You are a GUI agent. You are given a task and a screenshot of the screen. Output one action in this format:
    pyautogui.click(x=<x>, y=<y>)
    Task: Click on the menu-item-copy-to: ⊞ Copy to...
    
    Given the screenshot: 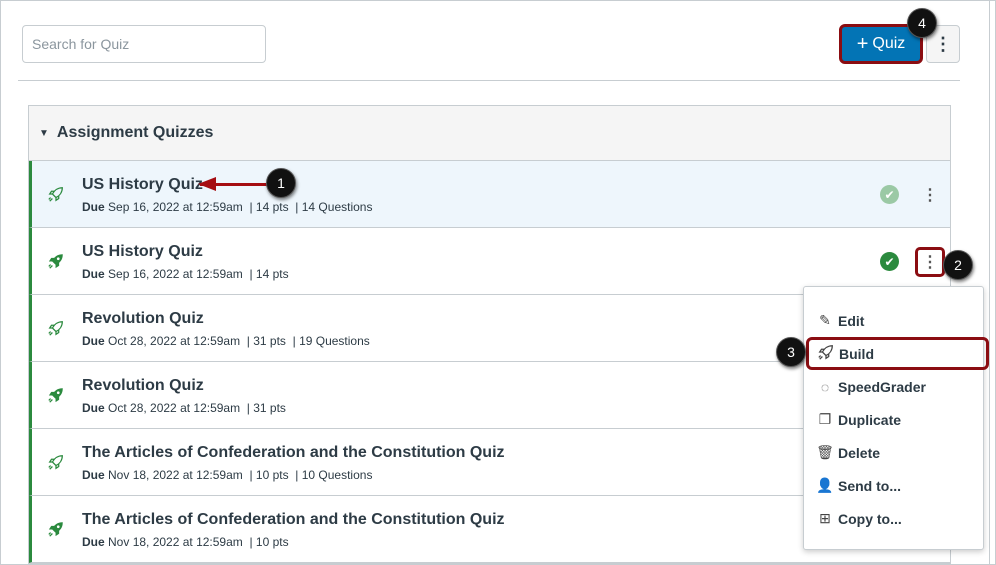 What is the action you would take?
    pyautogui.click(x=893, y=518)
    